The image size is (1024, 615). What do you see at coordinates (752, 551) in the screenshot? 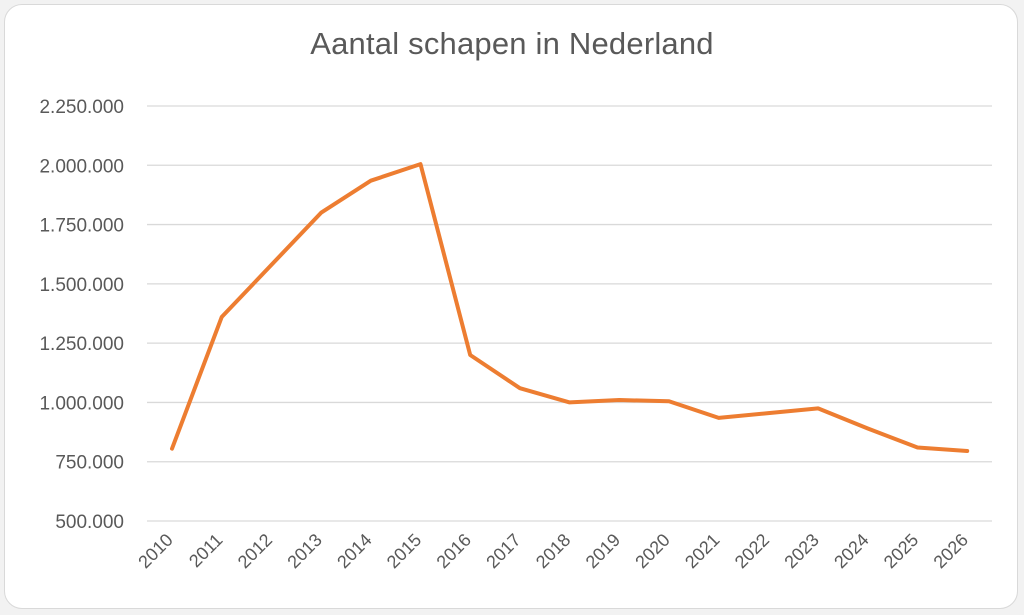
I see `x-tick-label: 2022` at bounding box center [752, 551].